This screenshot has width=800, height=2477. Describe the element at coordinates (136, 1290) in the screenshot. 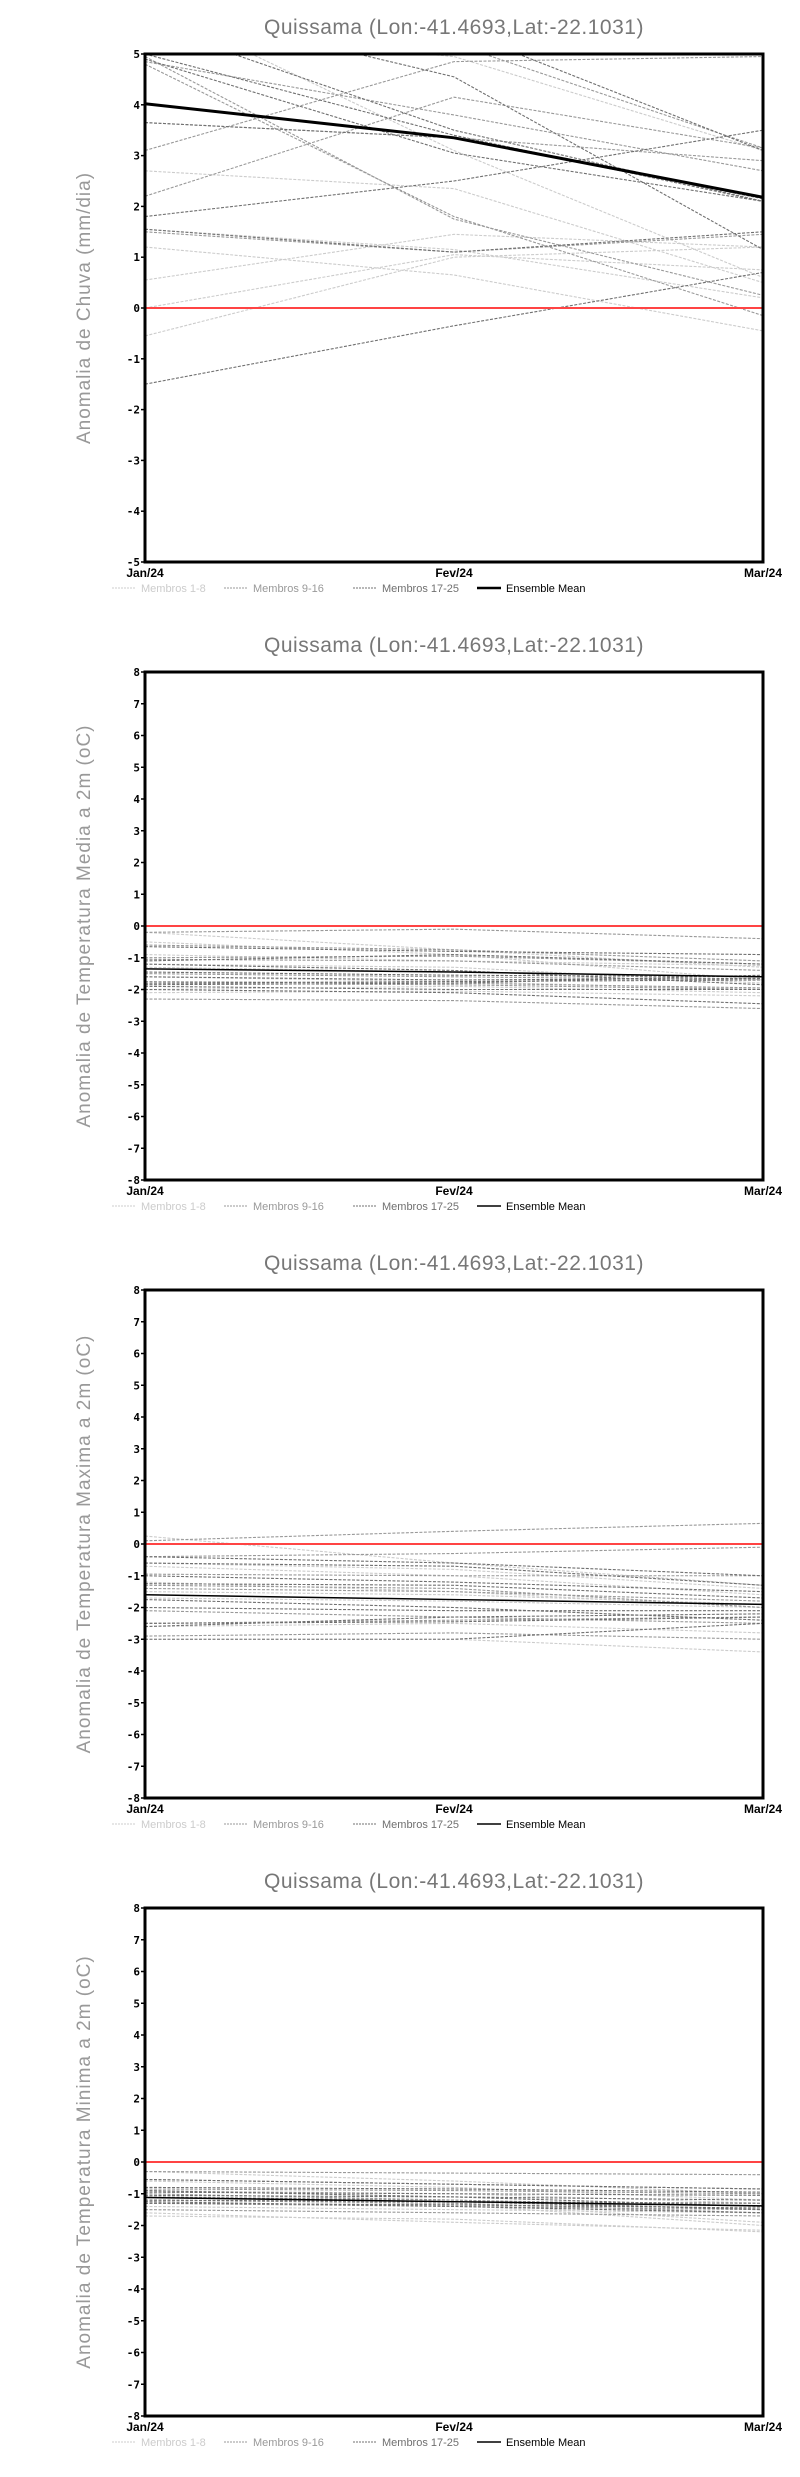

I see `y-tick-label: 8` at that location.